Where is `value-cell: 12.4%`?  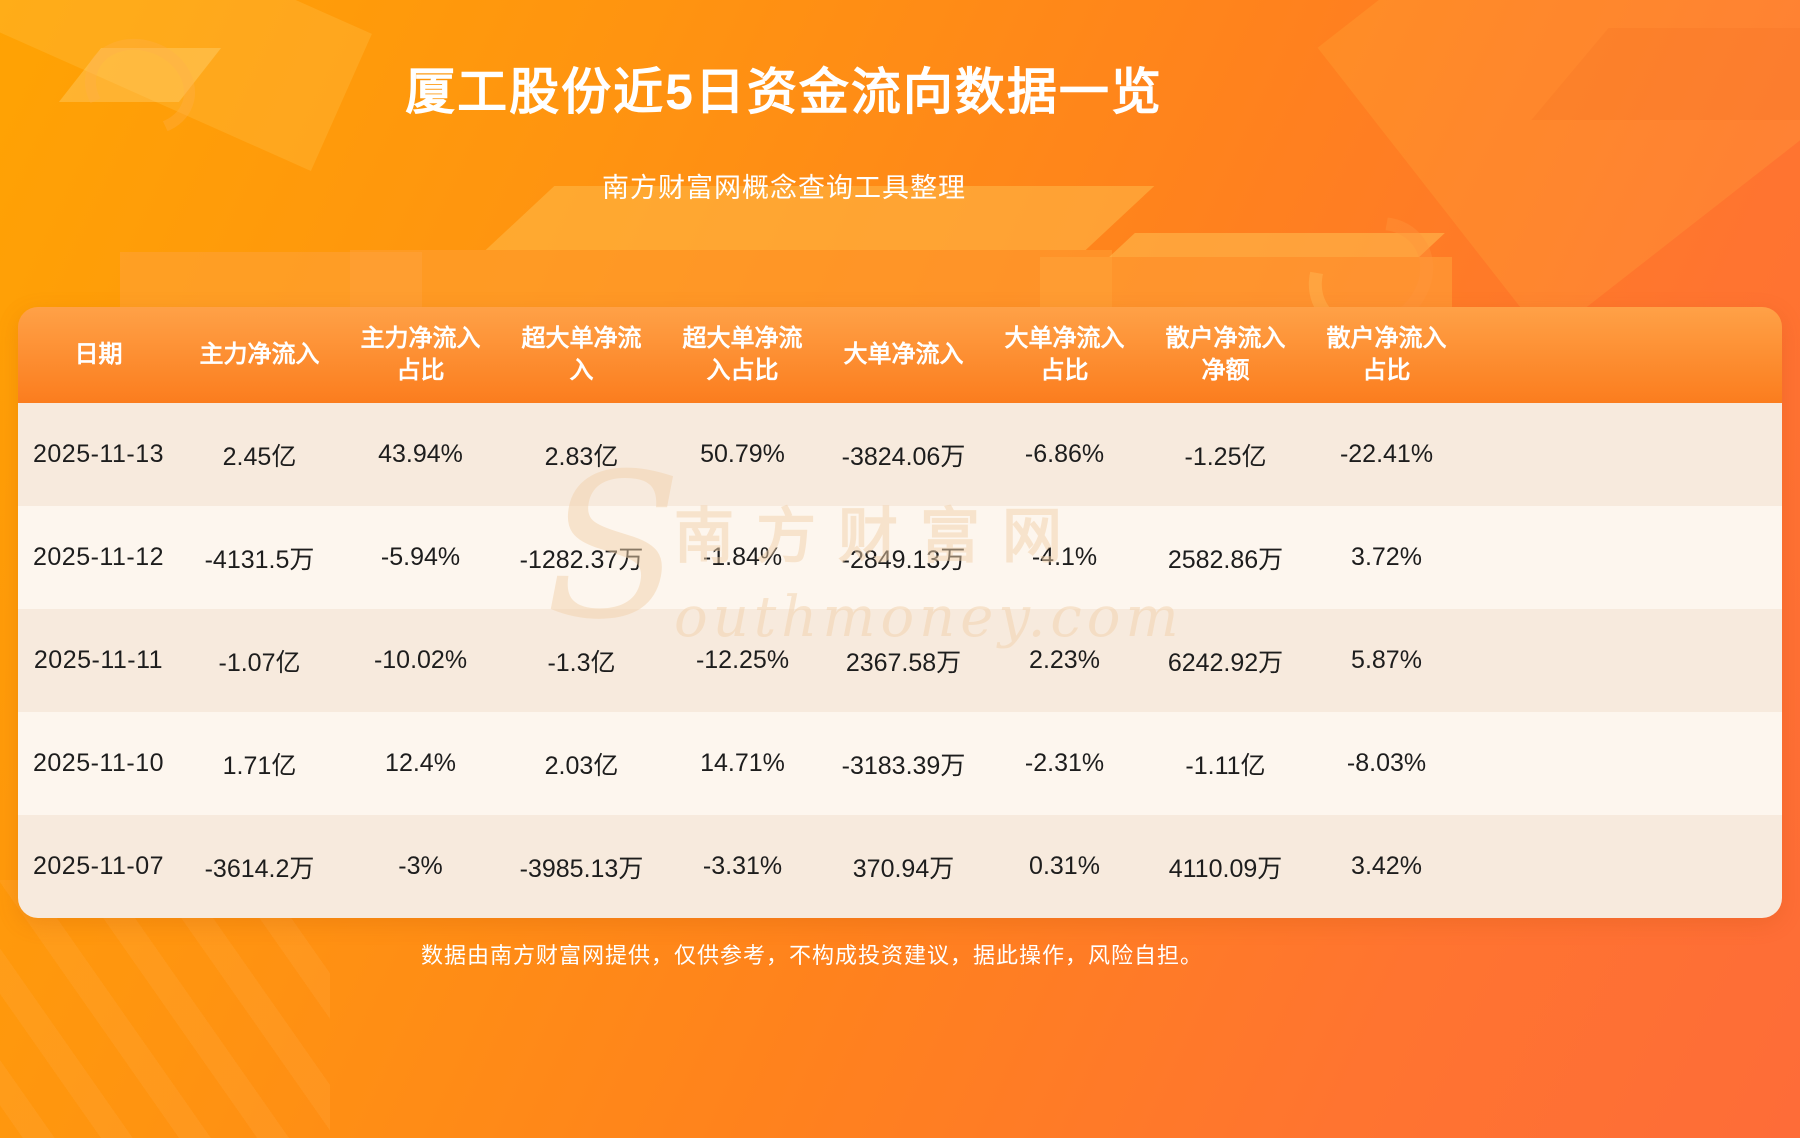 value-cell: 12.4% is located at coordinates (420, 763).